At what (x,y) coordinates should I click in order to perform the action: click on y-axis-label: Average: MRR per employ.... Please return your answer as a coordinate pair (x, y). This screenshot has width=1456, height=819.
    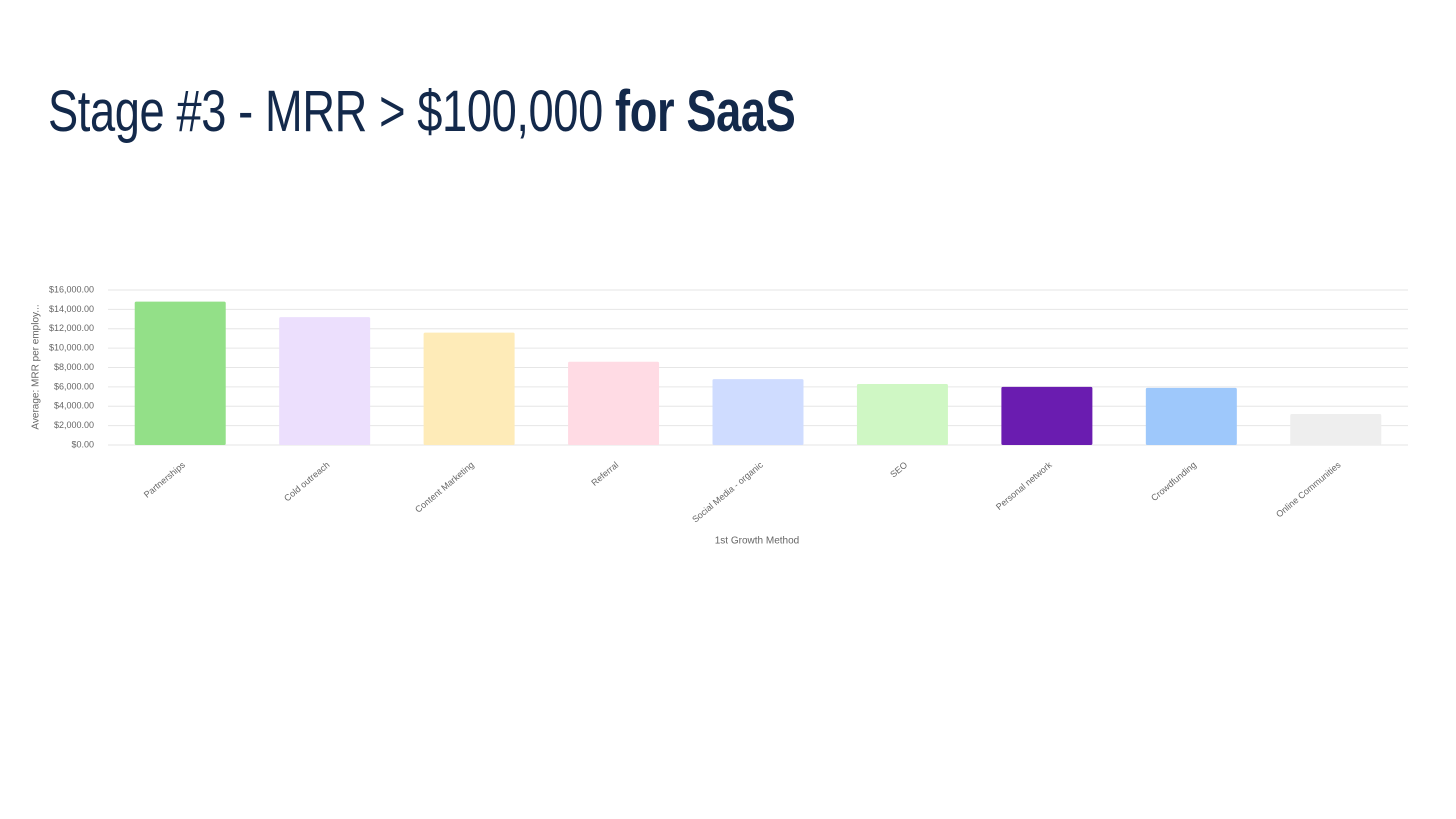
    Looking at the image, I should click on (36, 366).